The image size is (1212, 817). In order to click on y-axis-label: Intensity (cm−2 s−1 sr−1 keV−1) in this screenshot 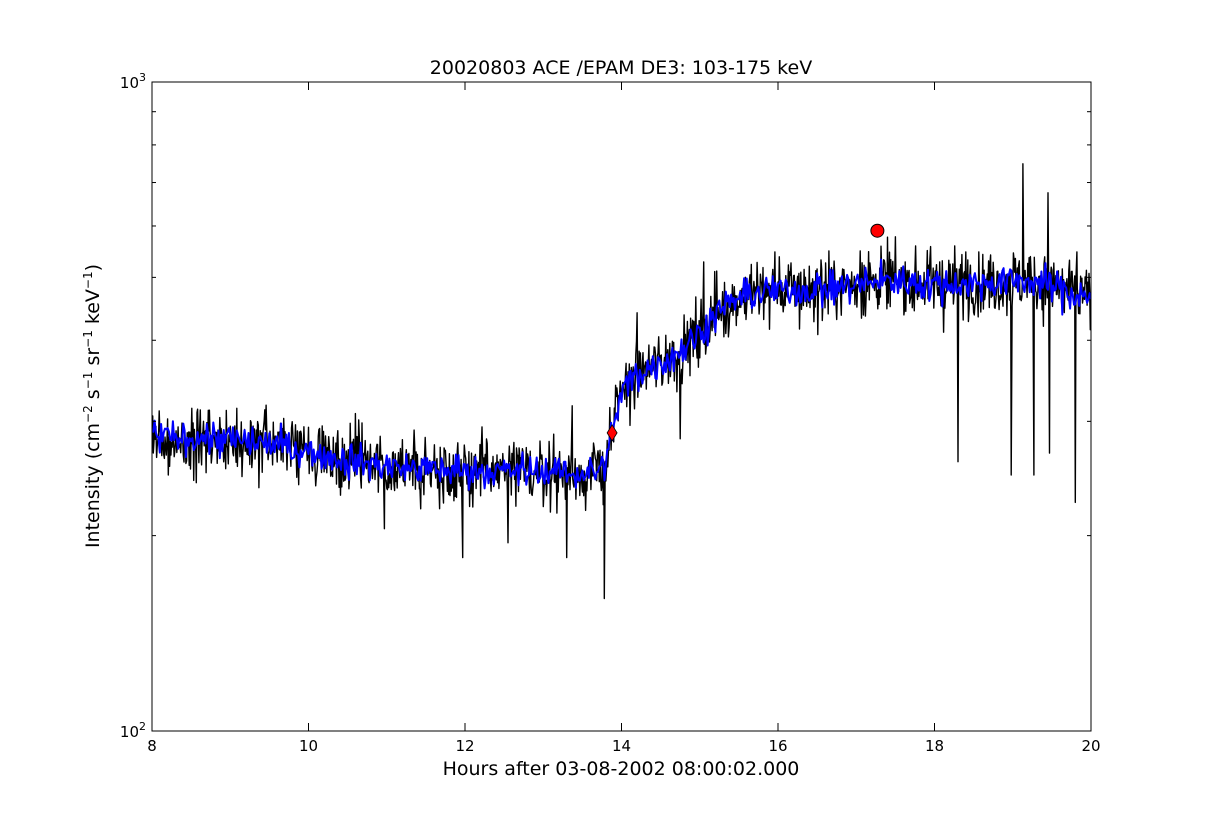, I will do `click(92, 406)`.